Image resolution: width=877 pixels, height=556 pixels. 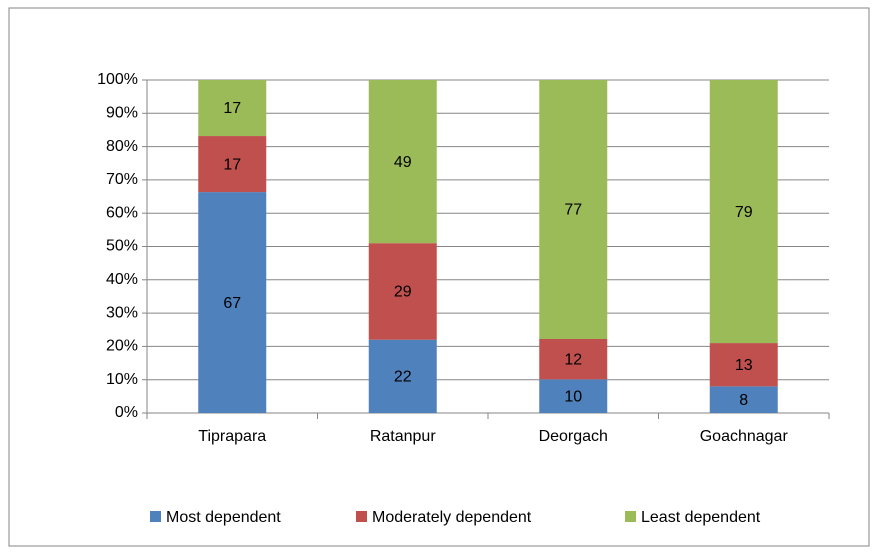 What do you see at coordinates (744, 436) in the screenshot?
I see `x-tick-label: Goachnagar` at bounding box center [744, 436].